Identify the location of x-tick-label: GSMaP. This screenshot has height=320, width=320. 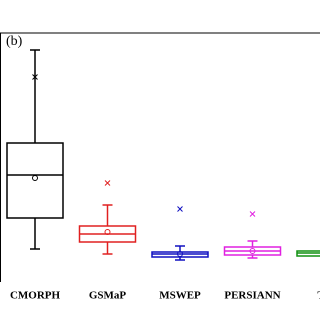
(108, 296).